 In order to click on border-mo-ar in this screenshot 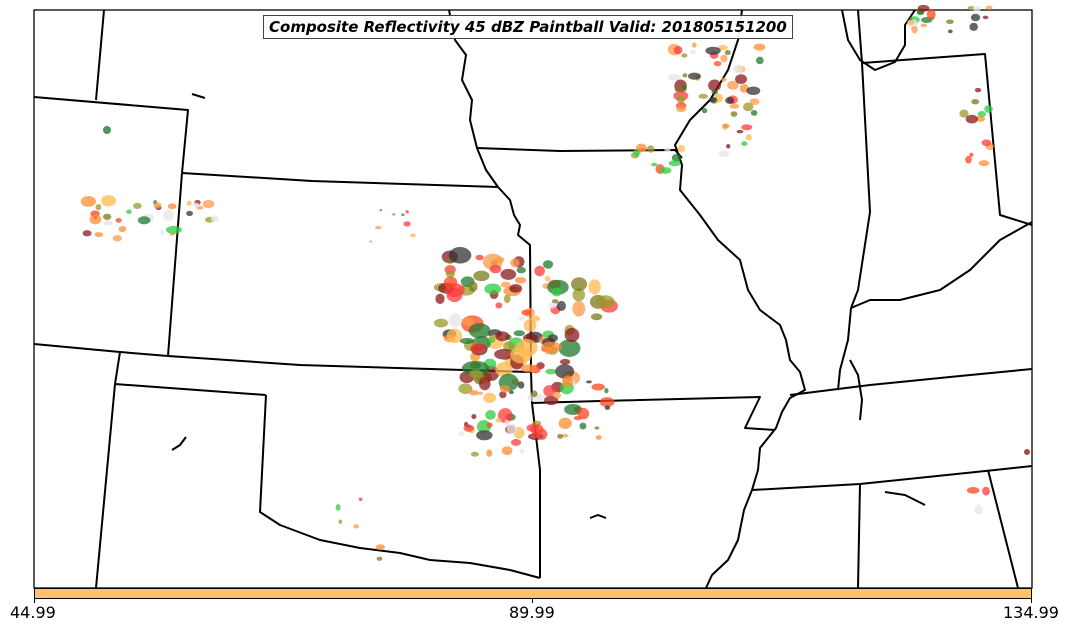, I will do `click(653, 413)`.